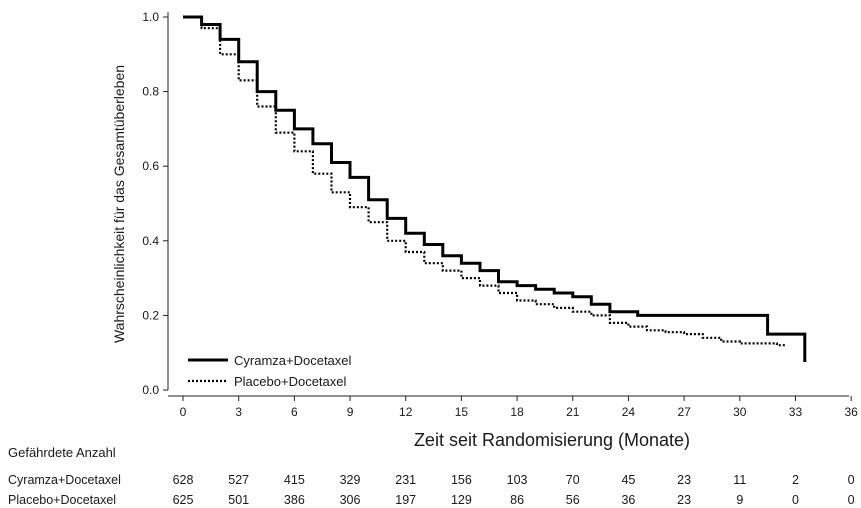  Describe the element at coordinates (684, 412) in the screenshot. I see `x-tick-label: 27` at that location.